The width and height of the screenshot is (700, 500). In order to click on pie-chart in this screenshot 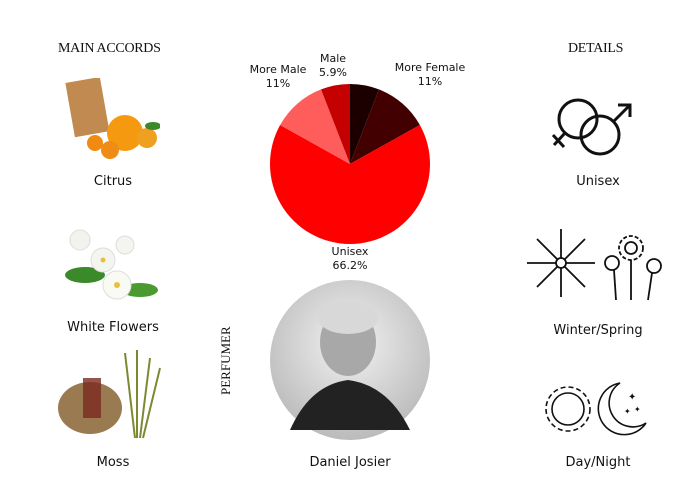, I will do `click(350, 163)`.